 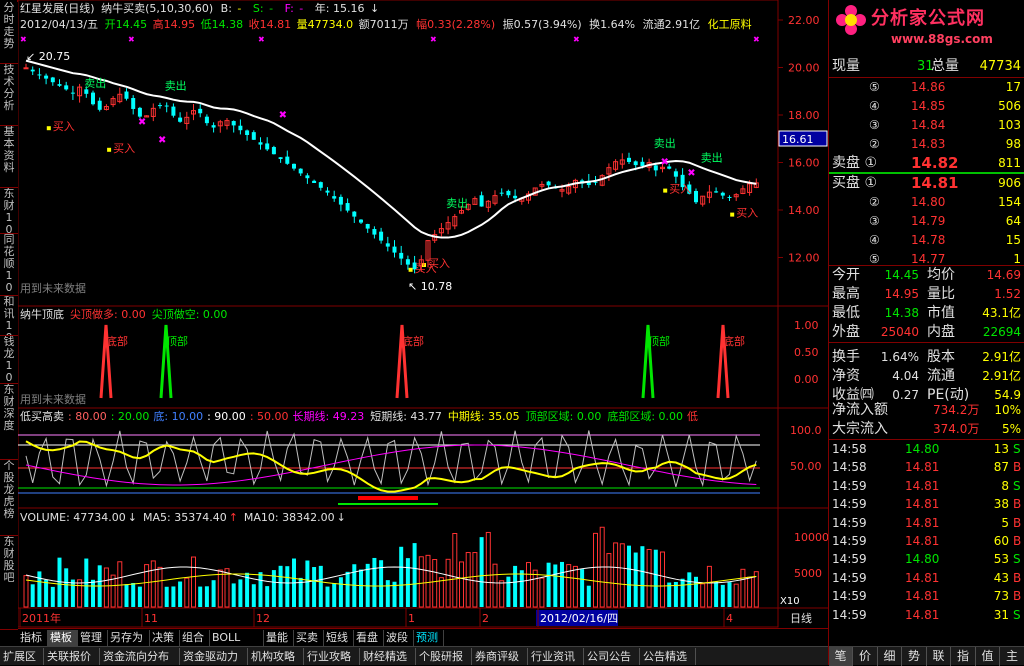 I want to click on left-tab-8: 个股龙虎榜, so click(x=9, y=498).